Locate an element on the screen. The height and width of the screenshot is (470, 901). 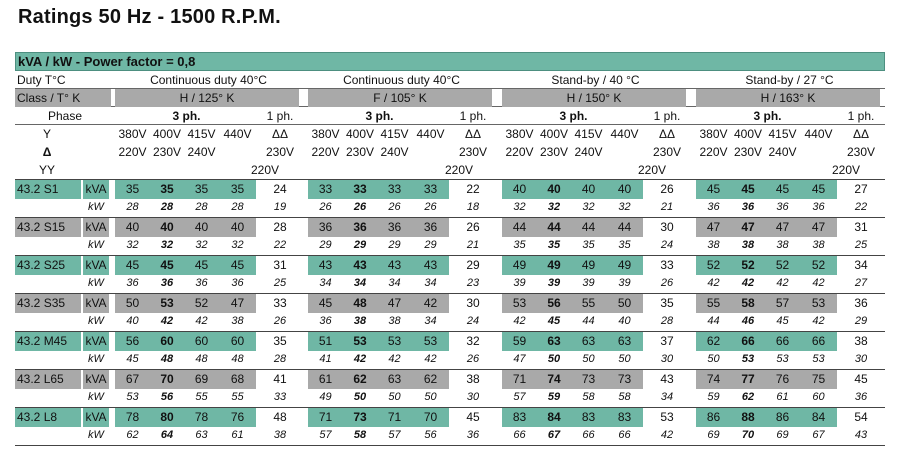
kva-value: 35 is located at coordinates (132, 189).